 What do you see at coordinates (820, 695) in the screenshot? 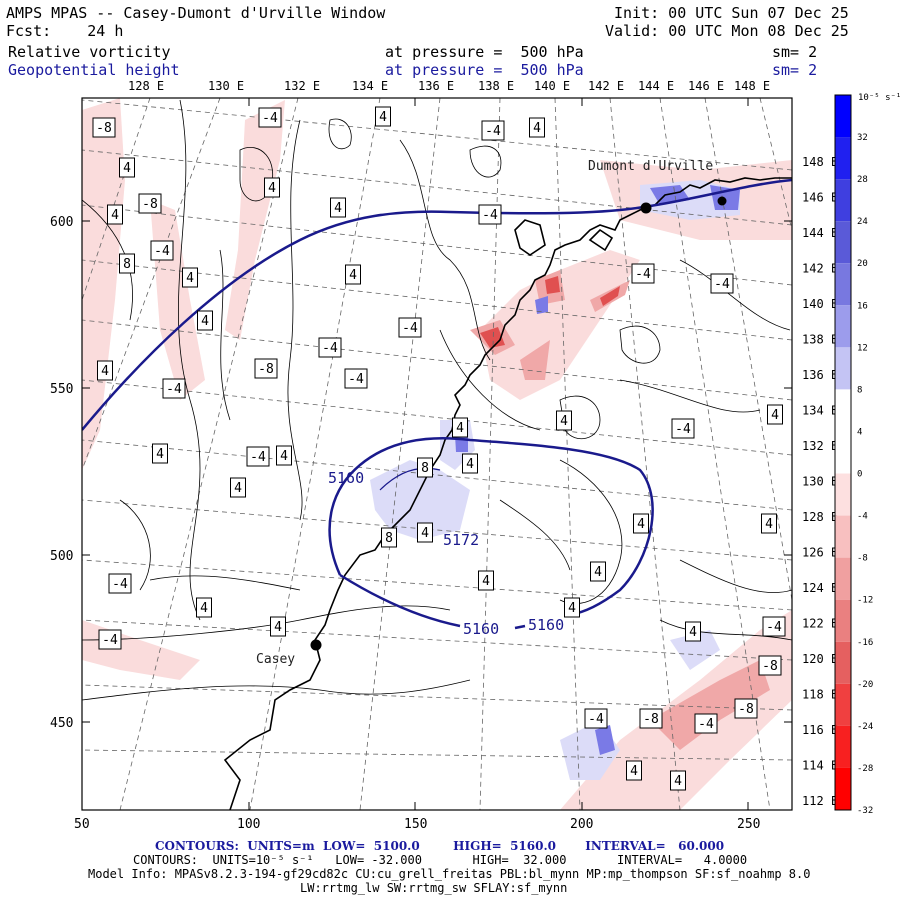
I see `right-lat-label: 118 E` at bounding box center [820, 695].